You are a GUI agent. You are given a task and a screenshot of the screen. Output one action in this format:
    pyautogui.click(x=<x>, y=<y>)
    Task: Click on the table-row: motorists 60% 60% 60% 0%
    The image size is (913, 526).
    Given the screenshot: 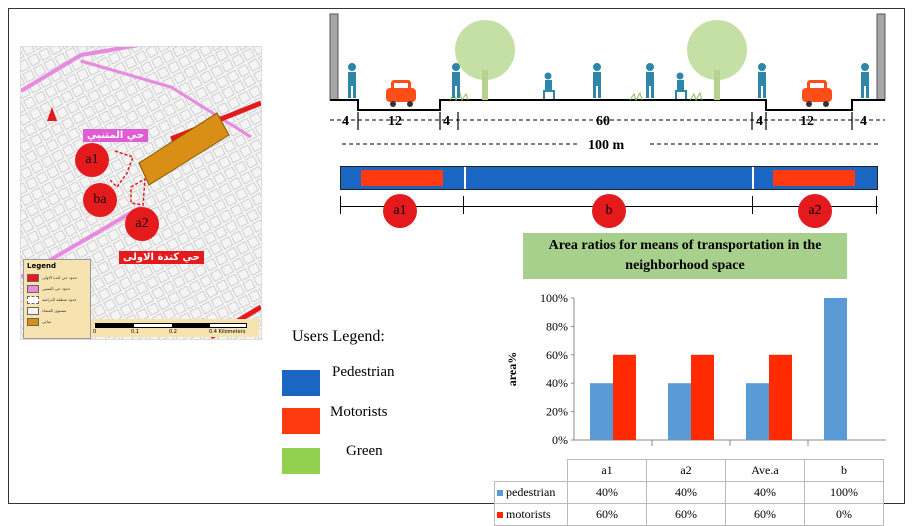 What is the action you would take?
    pyautogui.click(x=689, y=514)
    